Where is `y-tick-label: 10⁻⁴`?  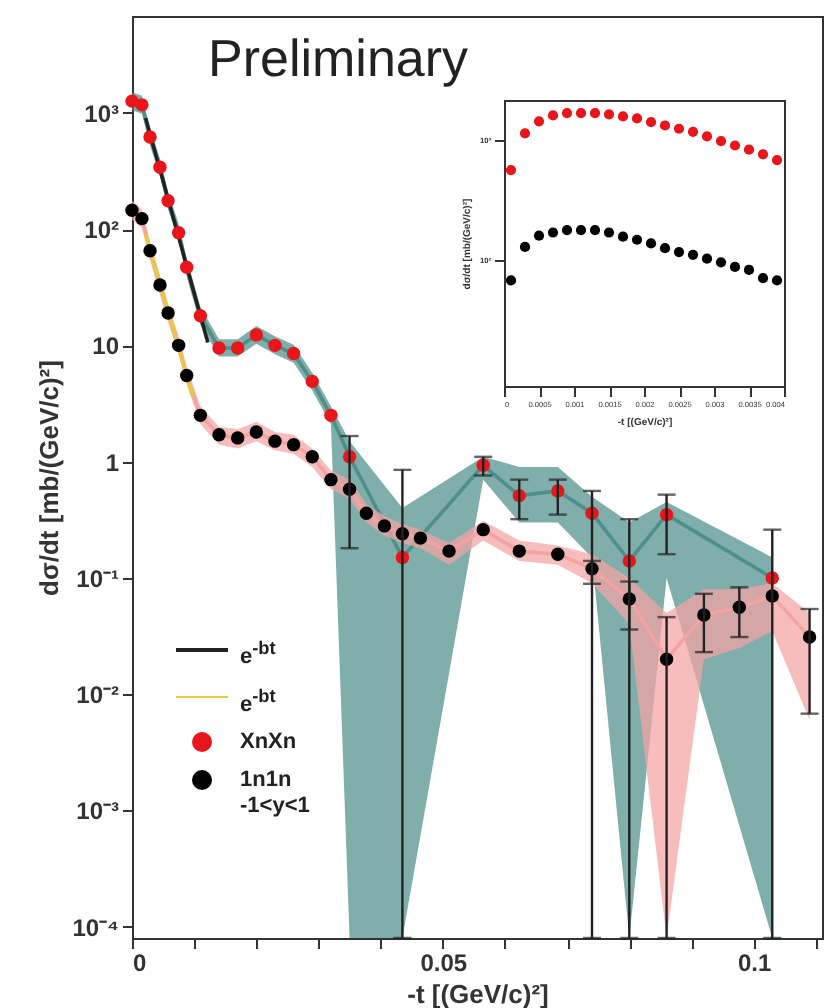
y-tick-label: 10⁻⁴ is located at coordinates (96, 927).